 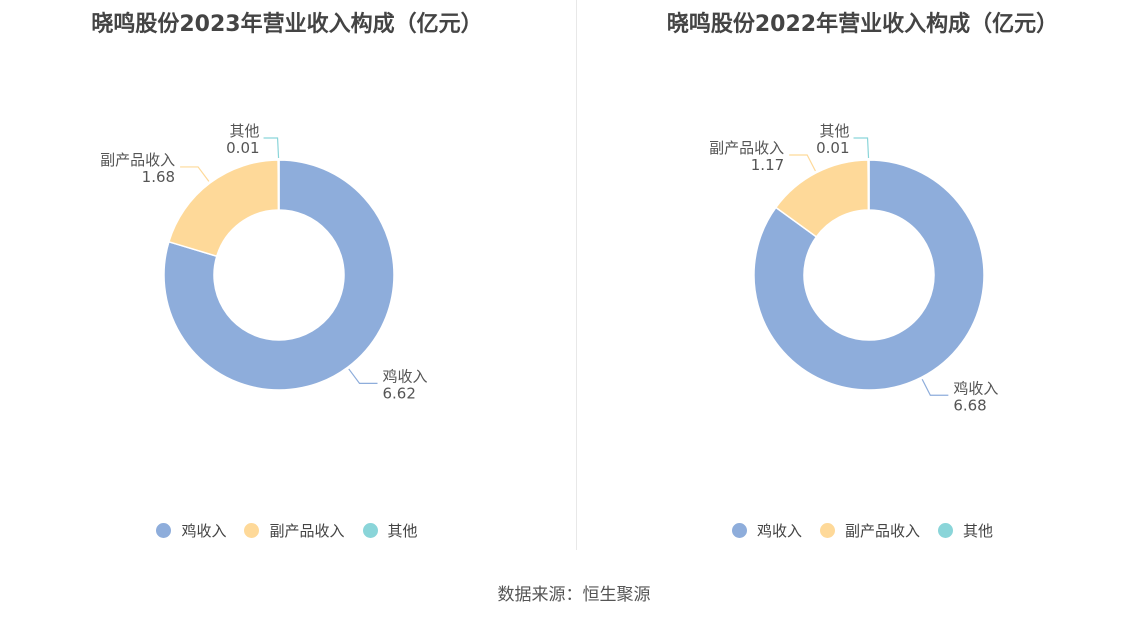 What do you see at coordinates (158, 177) in the screenshot?
I see `slice-value-label: 1.68` at bounding box center [158, 177].